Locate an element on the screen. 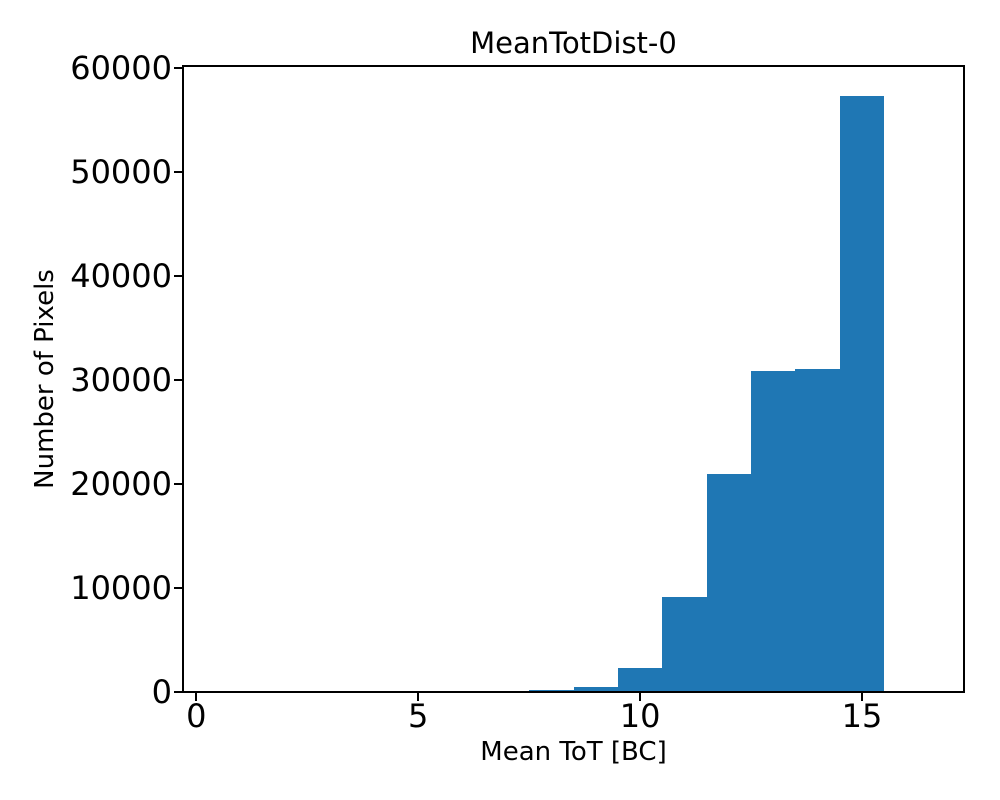 This screenshot has width=1000, height=800. y-tick-label: 0 is located at coordinates (161, 692).